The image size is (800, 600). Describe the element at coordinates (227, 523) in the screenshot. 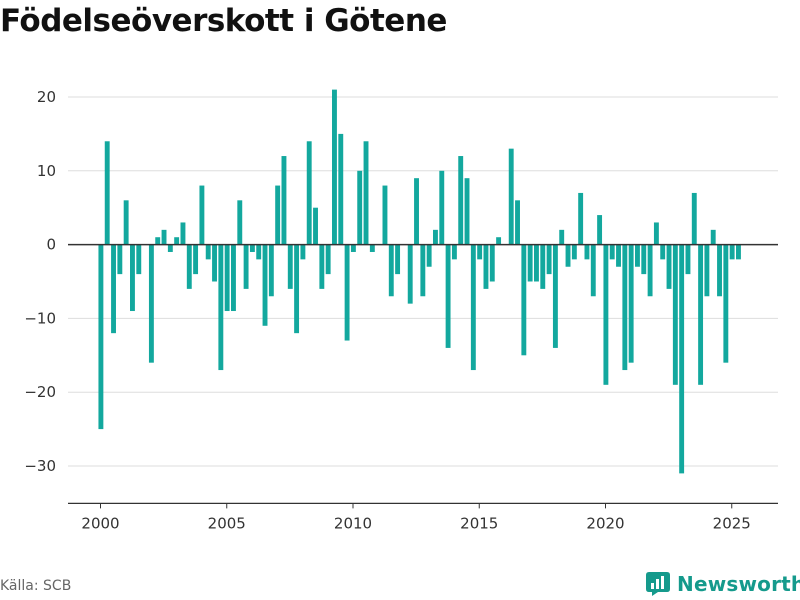

I see `x-tick-label: 2005` at that location.